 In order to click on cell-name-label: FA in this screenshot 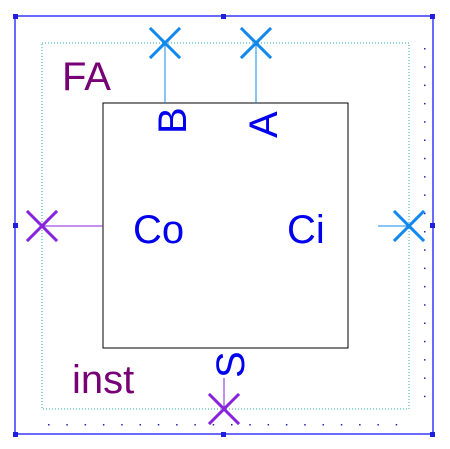, I will do `click(86, 77)`.